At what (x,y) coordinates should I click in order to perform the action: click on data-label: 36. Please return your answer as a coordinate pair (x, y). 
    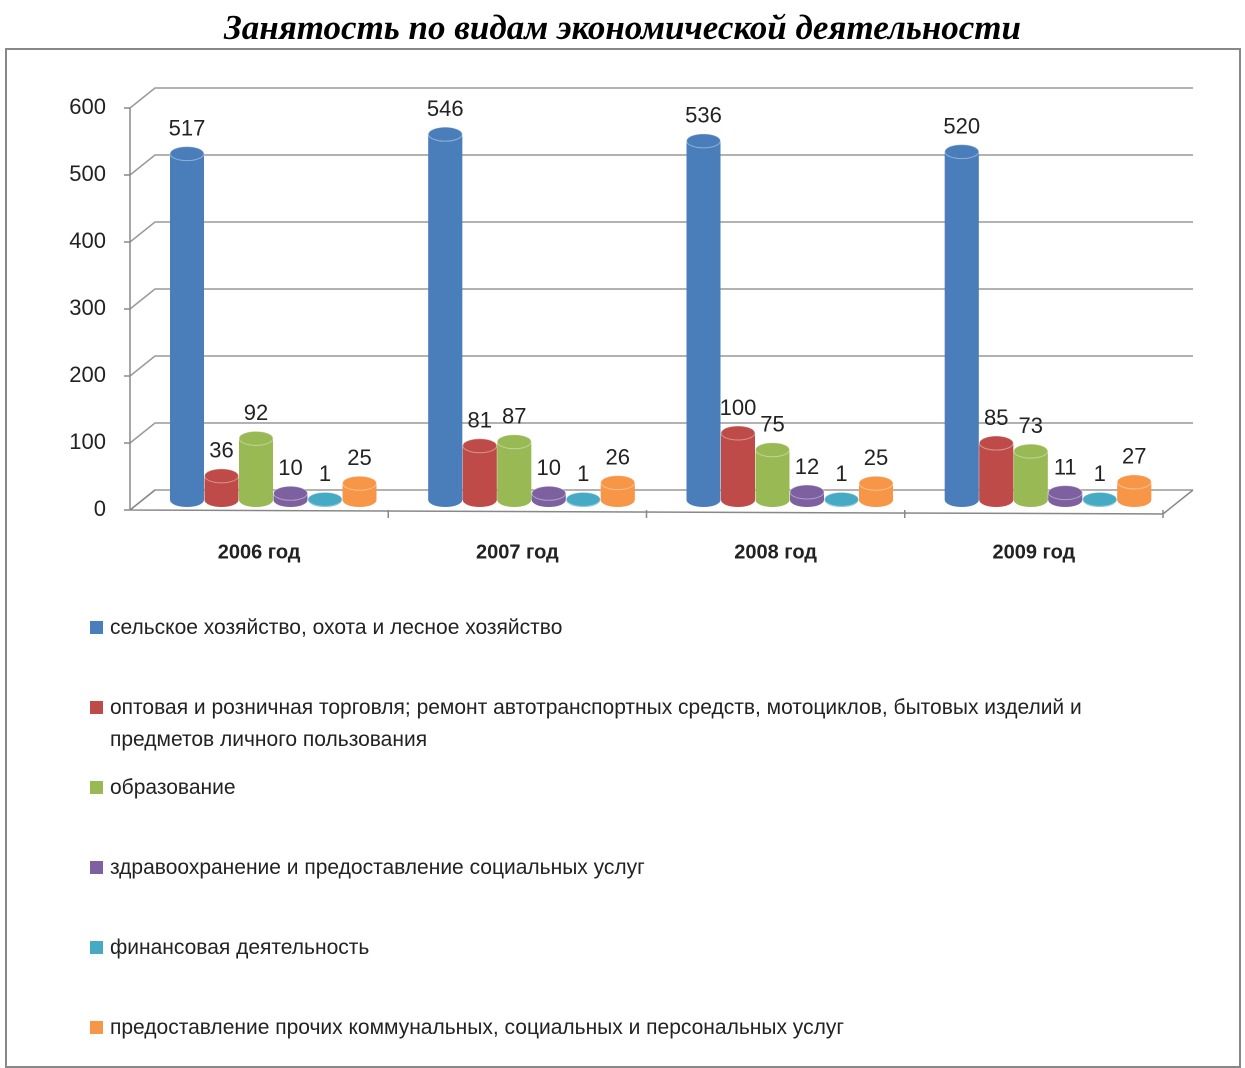
    Looking at the image, I should click on (221, 450).